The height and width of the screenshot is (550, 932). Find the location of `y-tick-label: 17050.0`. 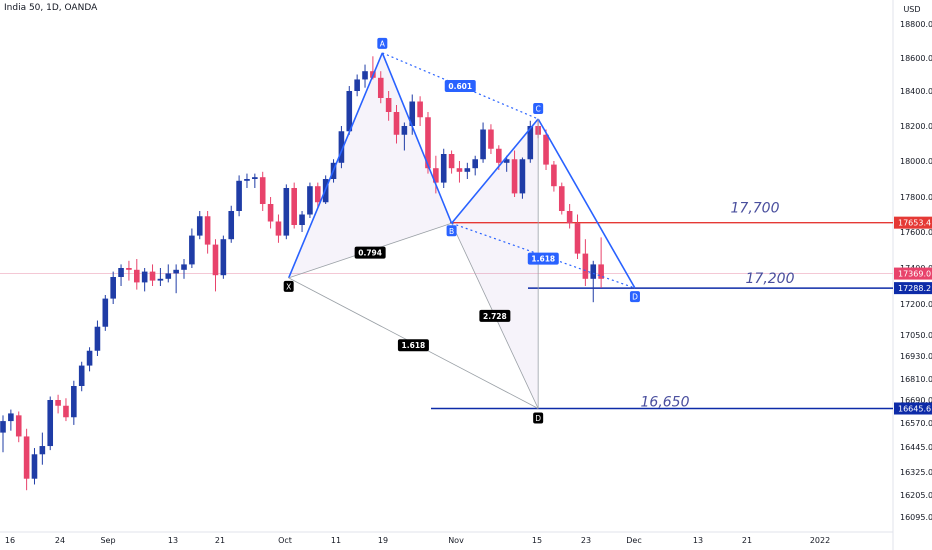

y-tick-label: 17050.0 is located at coordinates (916, 335).